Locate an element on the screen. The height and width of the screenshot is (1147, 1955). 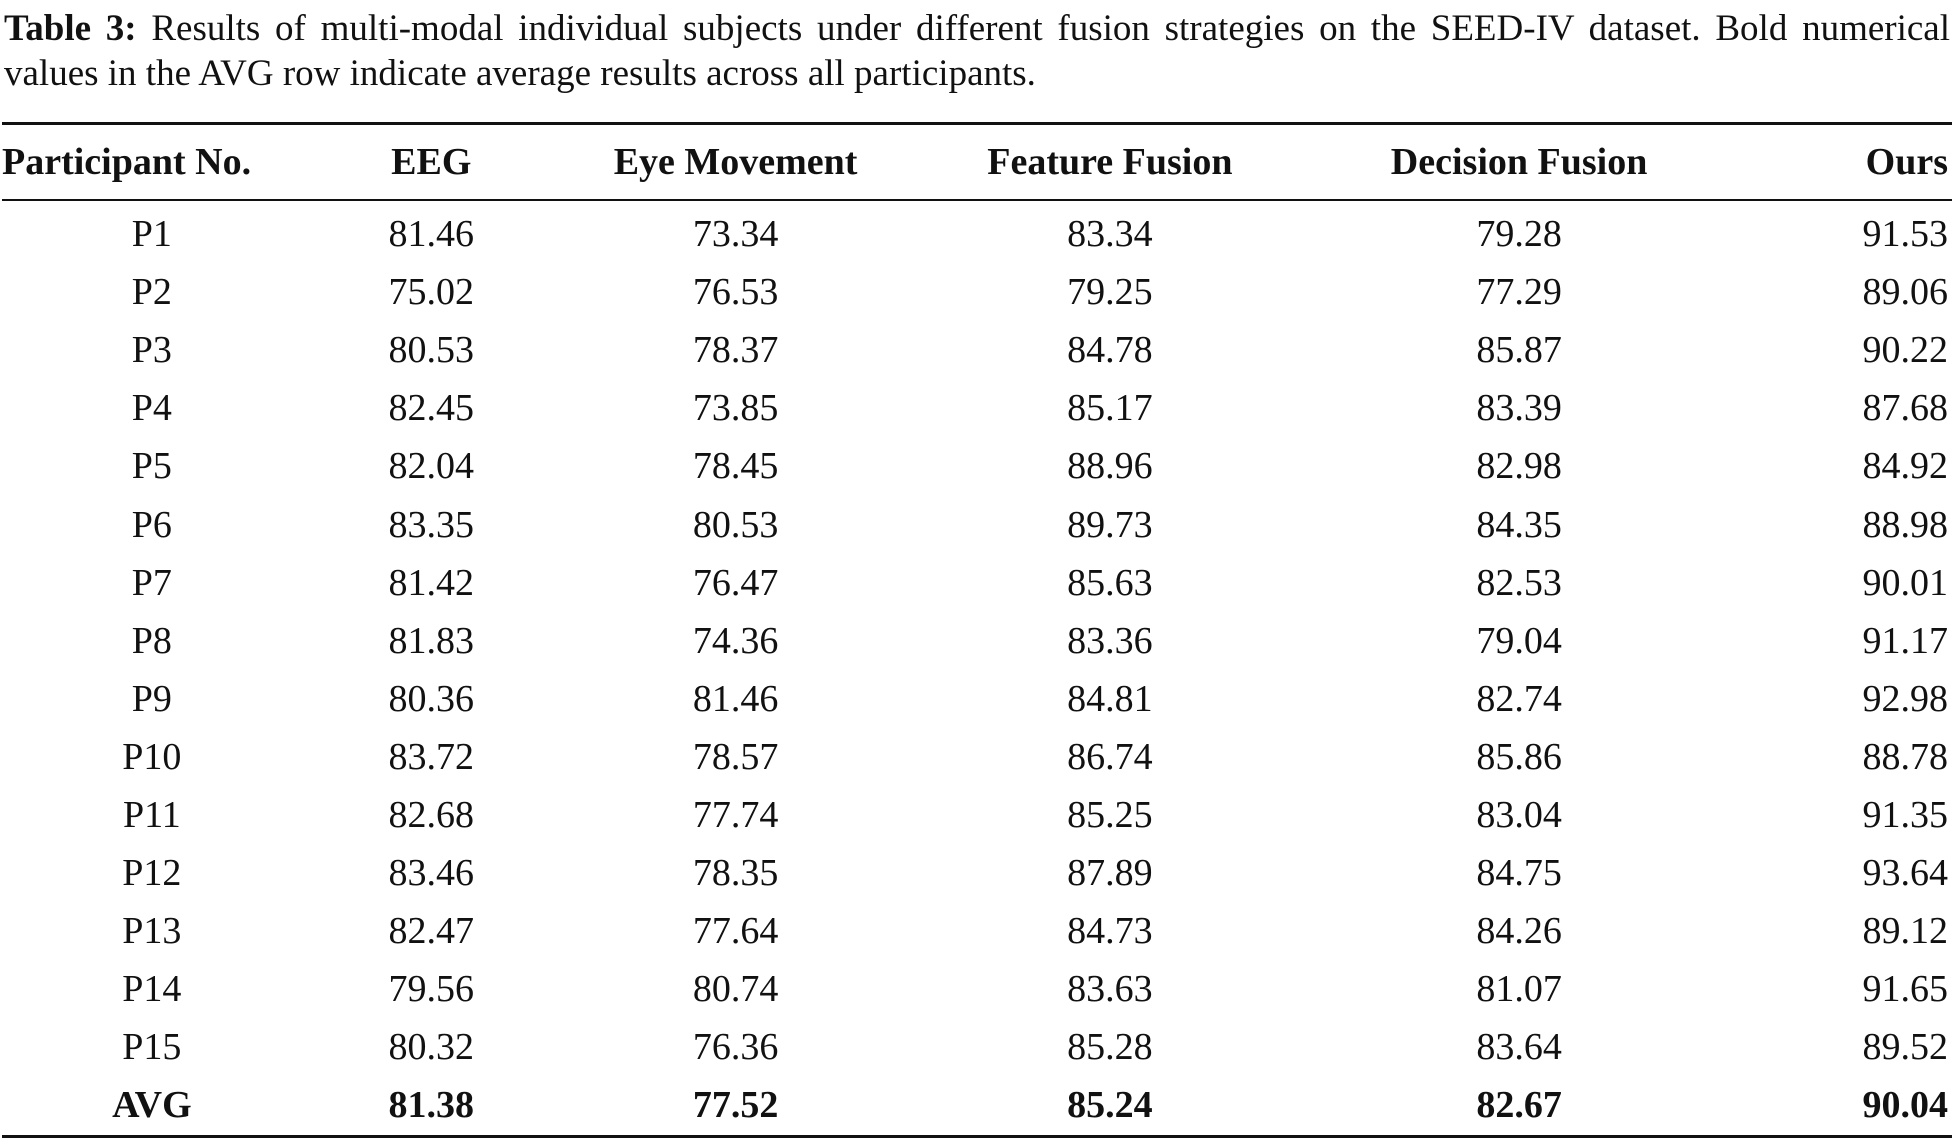
cell-eeg: 82.68 is located at coordinates (431, 814).